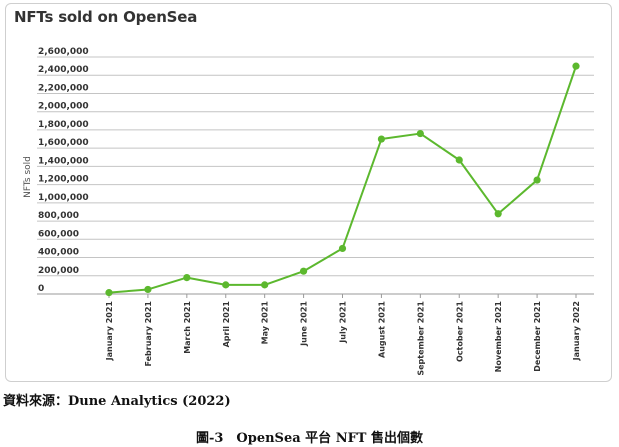 This screenshot has height=447, width=619. I want to click on figure-caption: 圖-3 OpenSea 平台 NFT 售出個數, so click(309, 438).